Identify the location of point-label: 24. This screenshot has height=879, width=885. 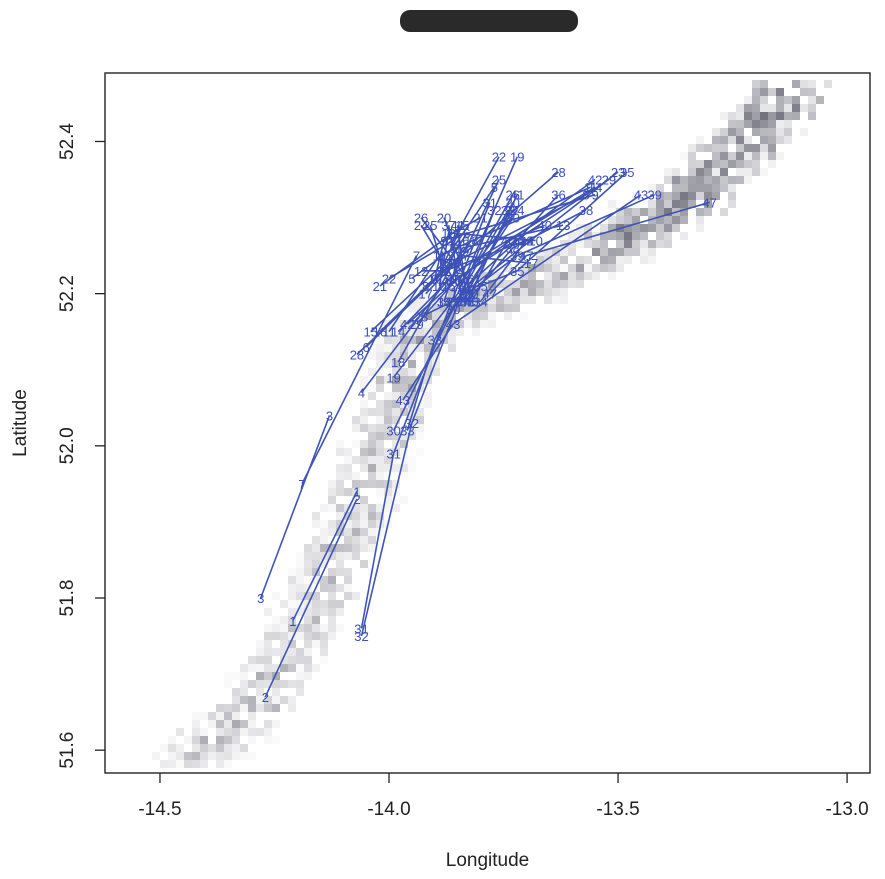
(421, 225).